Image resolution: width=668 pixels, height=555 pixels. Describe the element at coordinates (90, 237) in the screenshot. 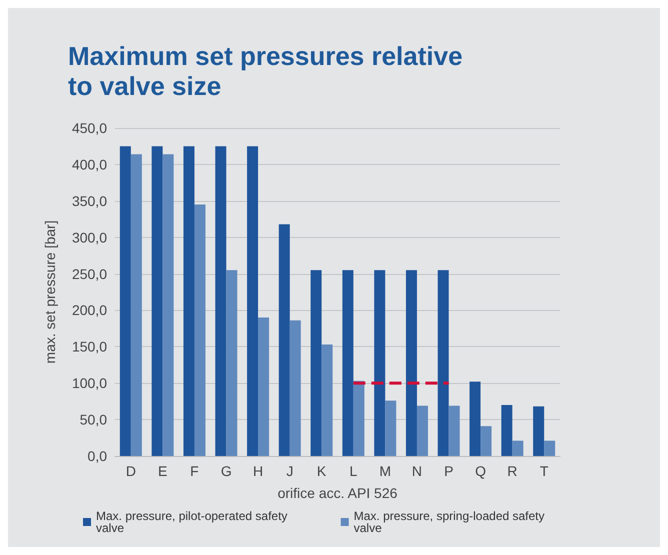

I see `y-tick-label: 300,0` at that location.